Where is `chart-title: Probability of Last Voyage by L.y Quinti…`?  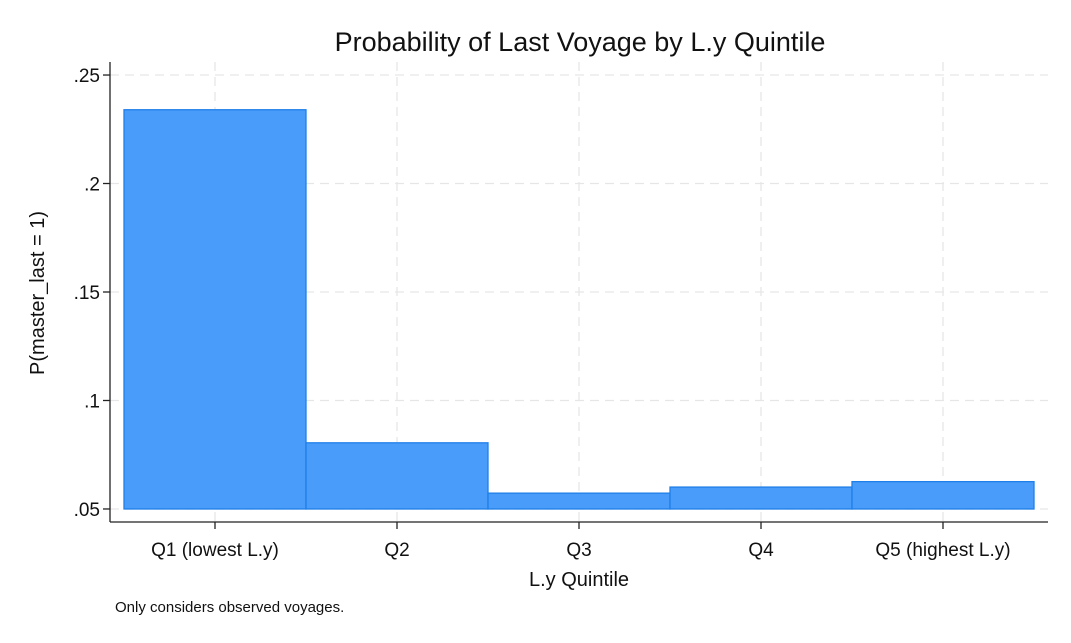
chart-title: Probability of Last Voyage by L.y Quinti… is located at coordinates (580, 42).